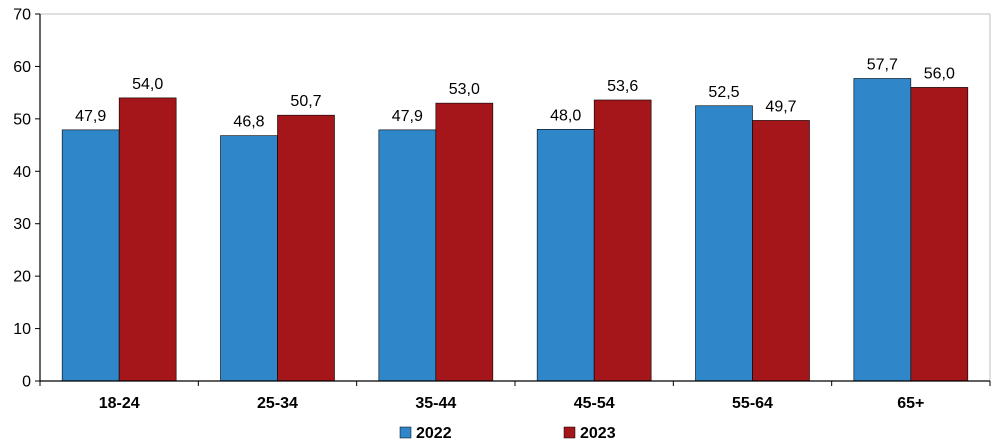 The image size is (999, 448). I want to click on legend-label-2022: 2022, so click(434, 433).